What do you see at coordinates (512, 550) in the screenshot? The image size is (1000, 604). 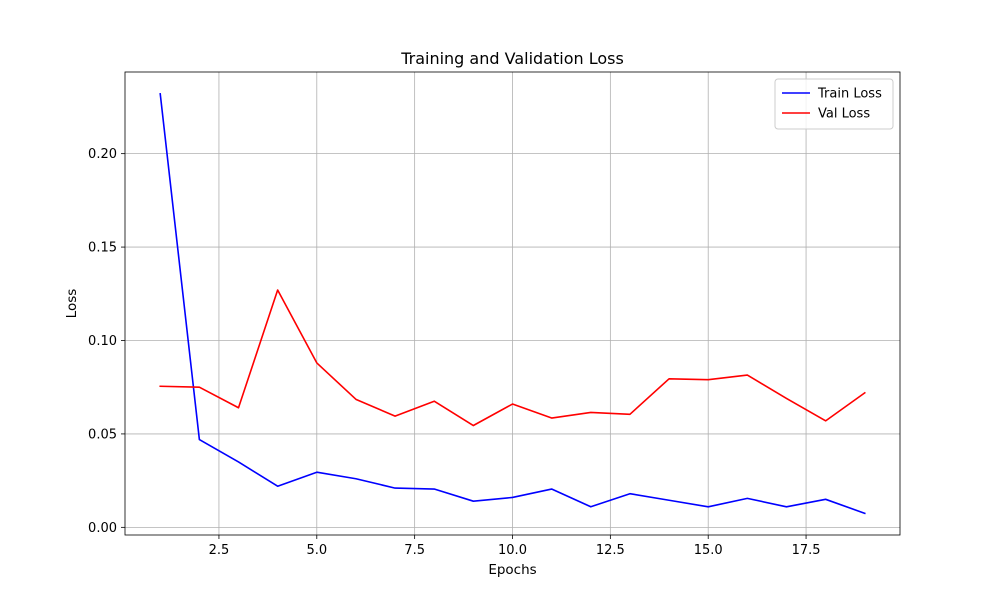 I see `x-tick-label: 10.0` at bounding box center [512, 550].